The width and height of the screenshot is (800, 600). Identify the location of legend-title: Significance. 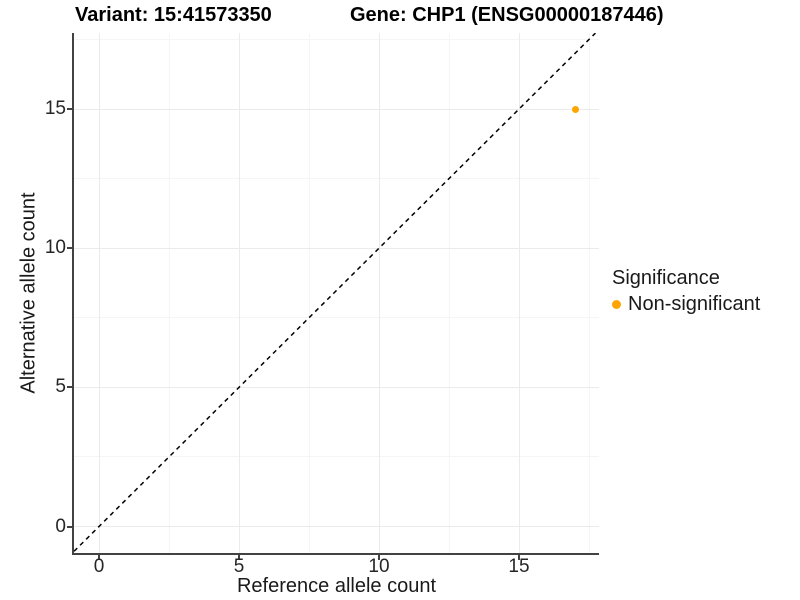
(666, 278).